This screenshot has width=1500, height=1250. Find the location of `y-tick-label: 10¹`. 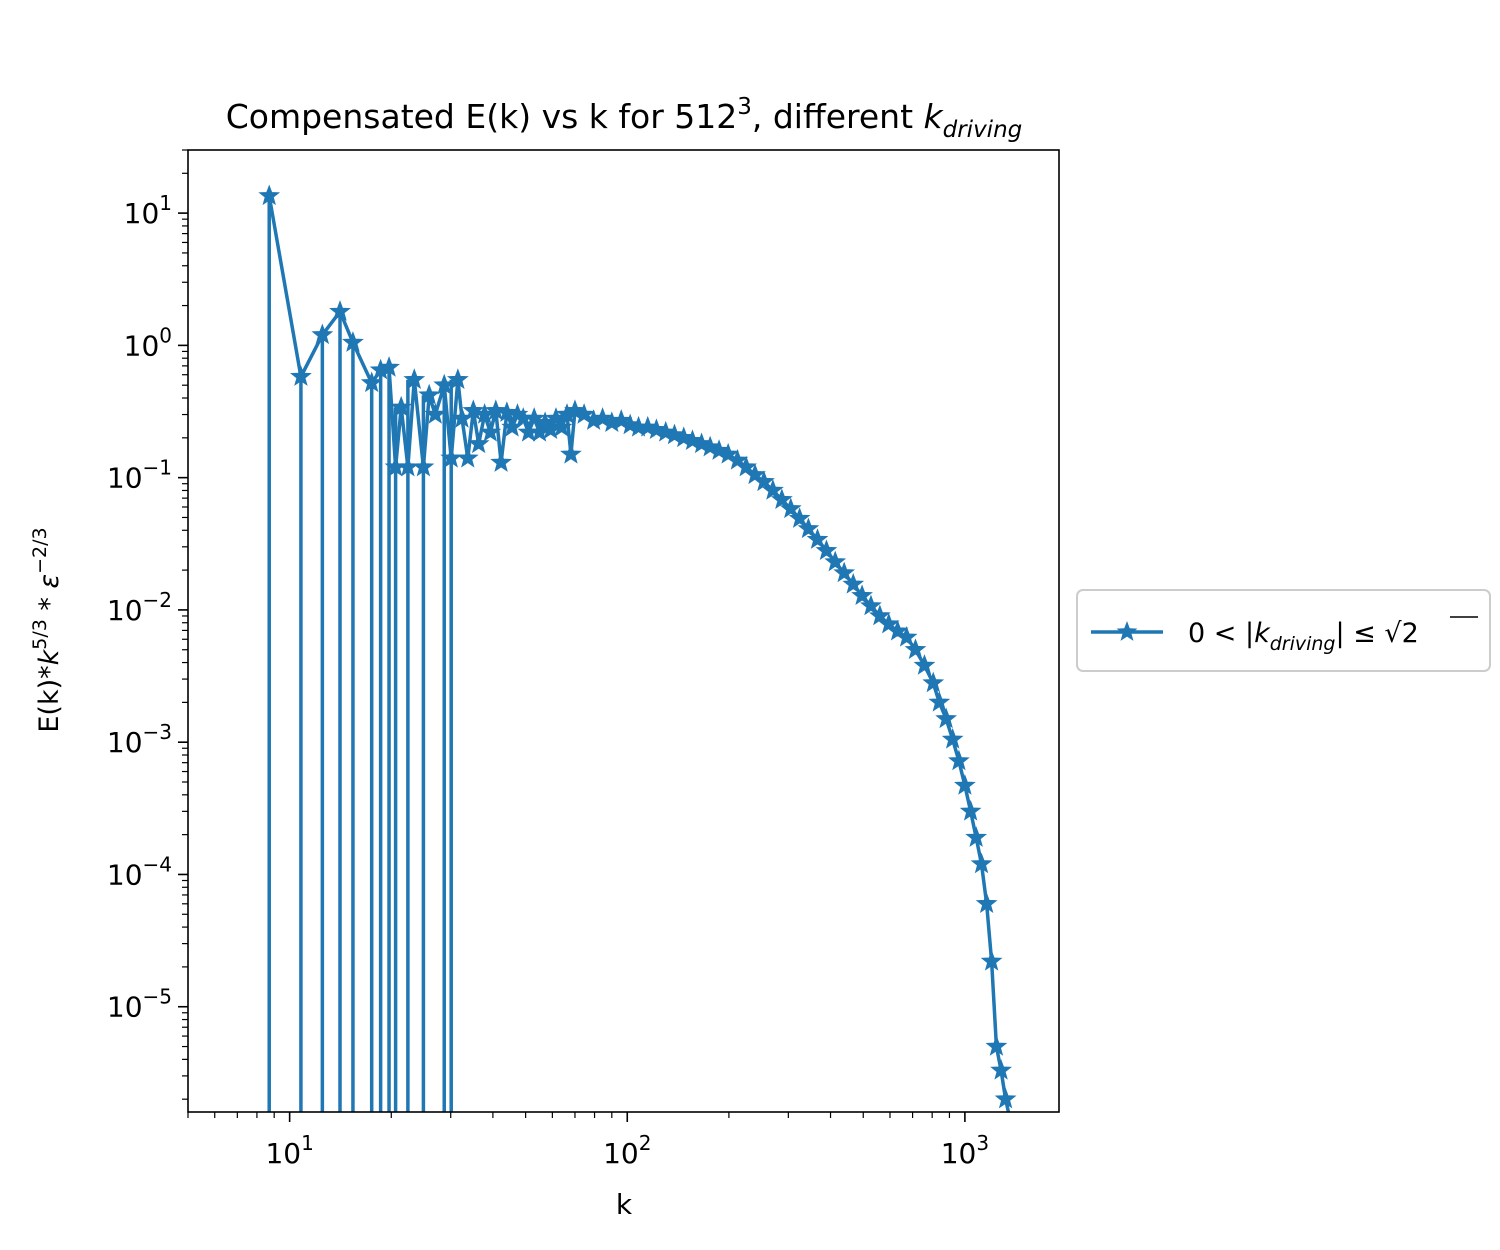

y-tick-label: 10¹ is located at coordinates (148, 210).